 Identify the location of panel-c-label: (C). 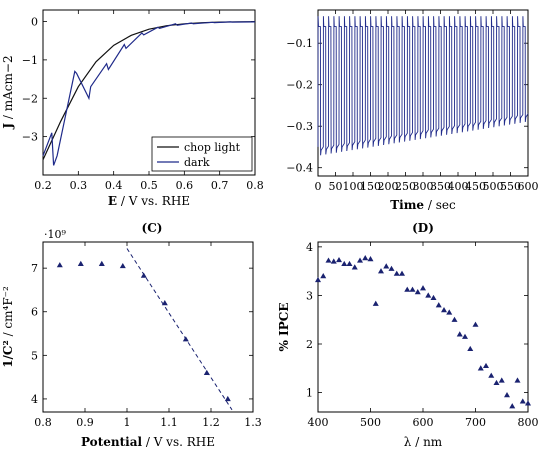
(152, 228).